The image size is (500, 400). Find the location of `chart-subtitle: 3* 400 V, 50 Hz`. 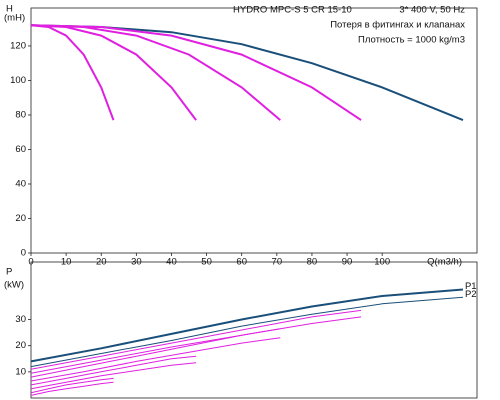

chart-subtitle: 3* 400 V, 50 Hz is located at coordinates (432, 10).